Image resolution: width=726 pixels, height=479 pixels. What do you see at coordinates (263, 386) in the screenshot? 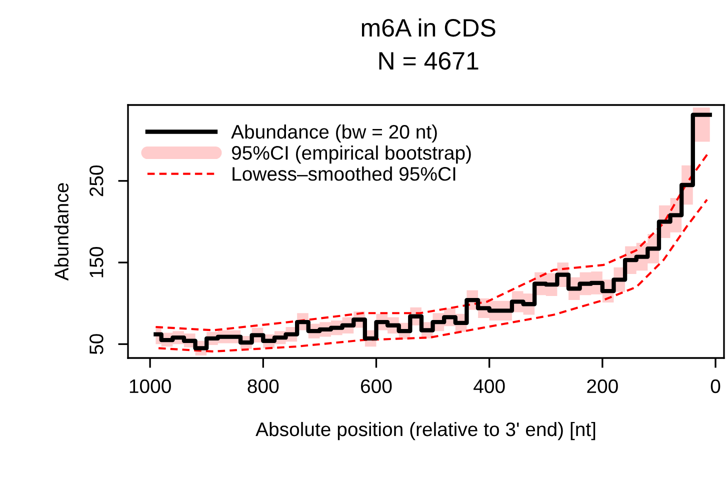
I see `x-tick-label: 800` at bounding box center [263, 386].